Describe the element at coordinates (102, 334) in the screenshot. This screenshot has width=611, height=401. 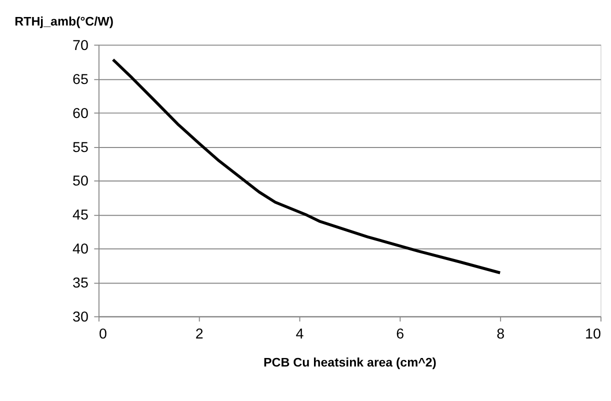
I see `x-tick-label: 0` at that location.